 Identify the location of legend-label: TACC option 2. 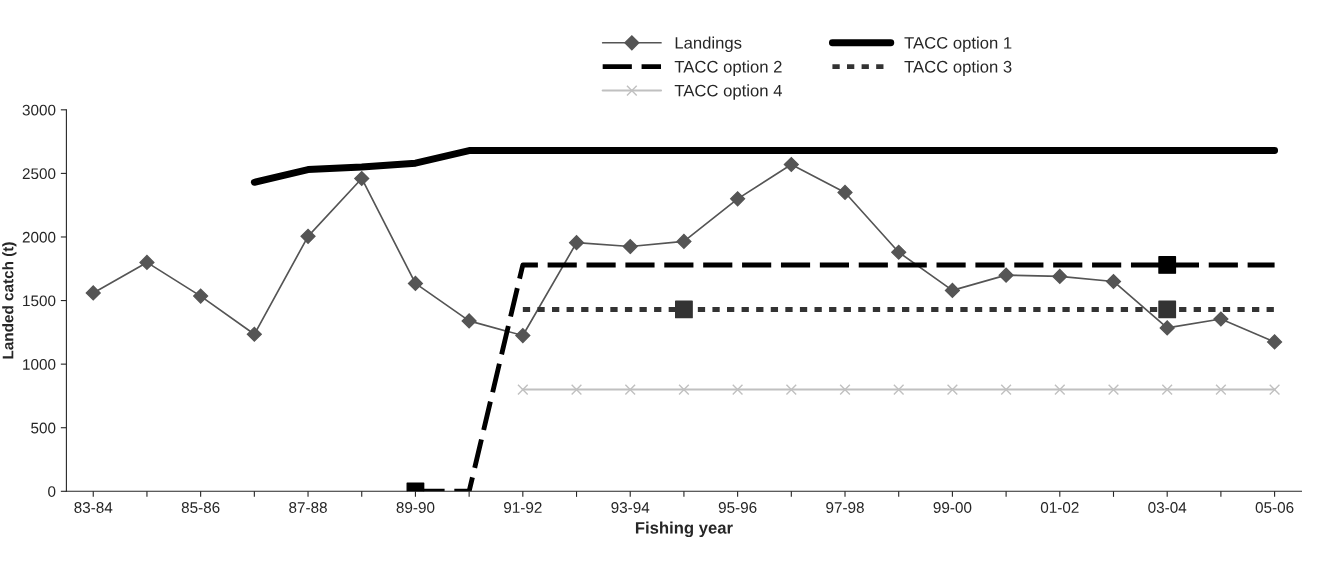
(728, 68).